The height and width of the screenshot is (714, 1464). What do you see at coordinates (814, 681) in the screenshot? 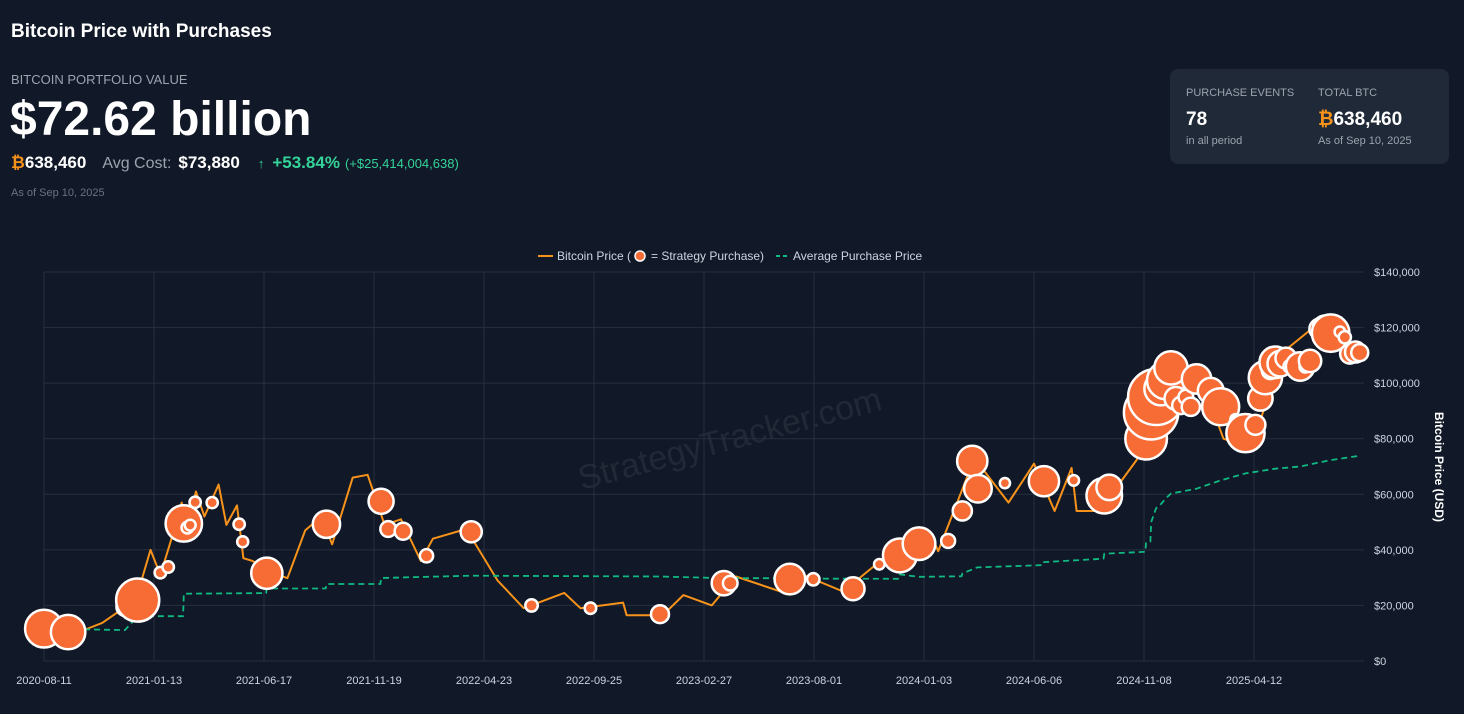
I see `x-tick-label: 2023-08-01` at bounding box center [814, 681].